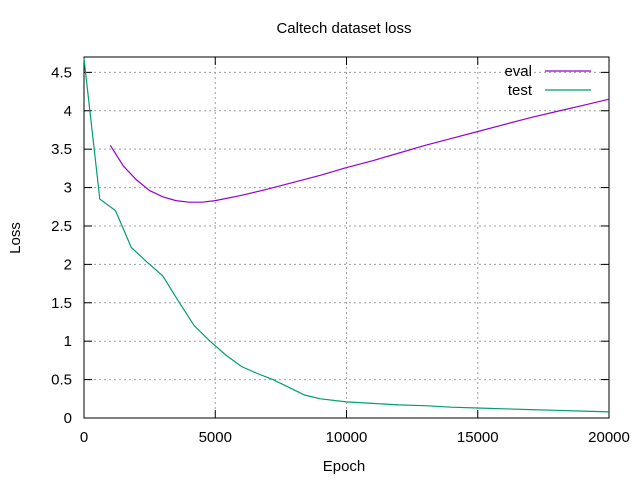  I want to click on y-tick-label: 0.5, so click(61, 380).